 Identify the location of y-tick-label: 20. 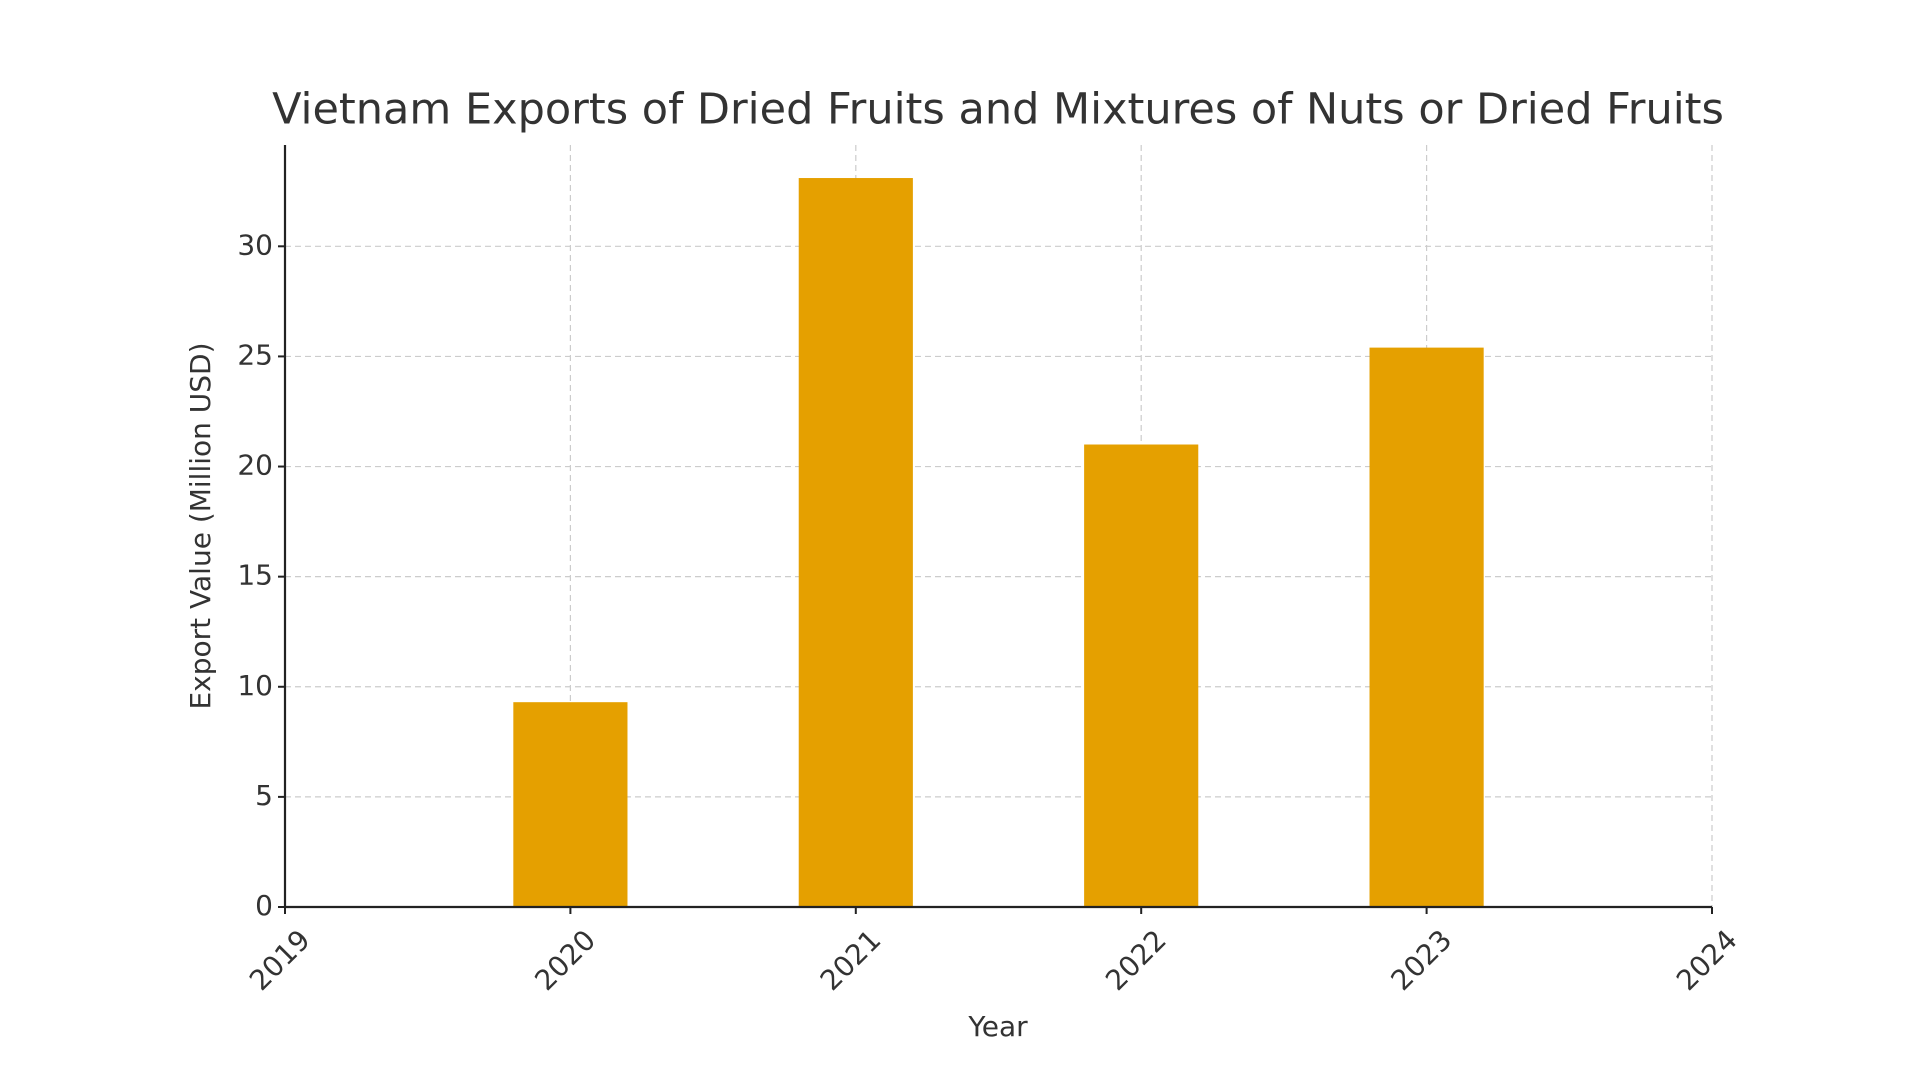
(255, 465).